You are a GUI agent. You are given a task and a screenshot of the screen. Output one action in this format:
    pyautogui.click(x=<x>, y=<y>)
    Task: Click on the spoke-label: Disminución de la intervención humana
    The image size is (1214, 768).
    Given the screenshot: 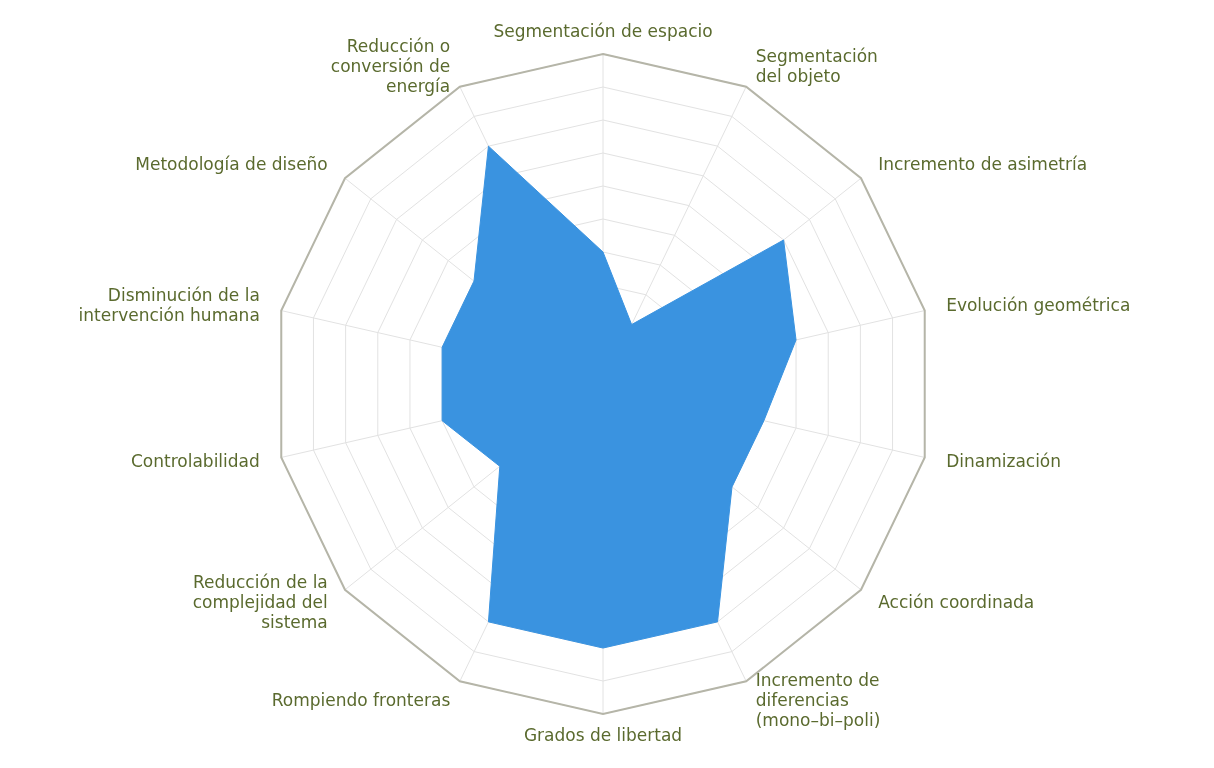 What is the action you would take?
    pyautogui.click(x=169, y=304)
    